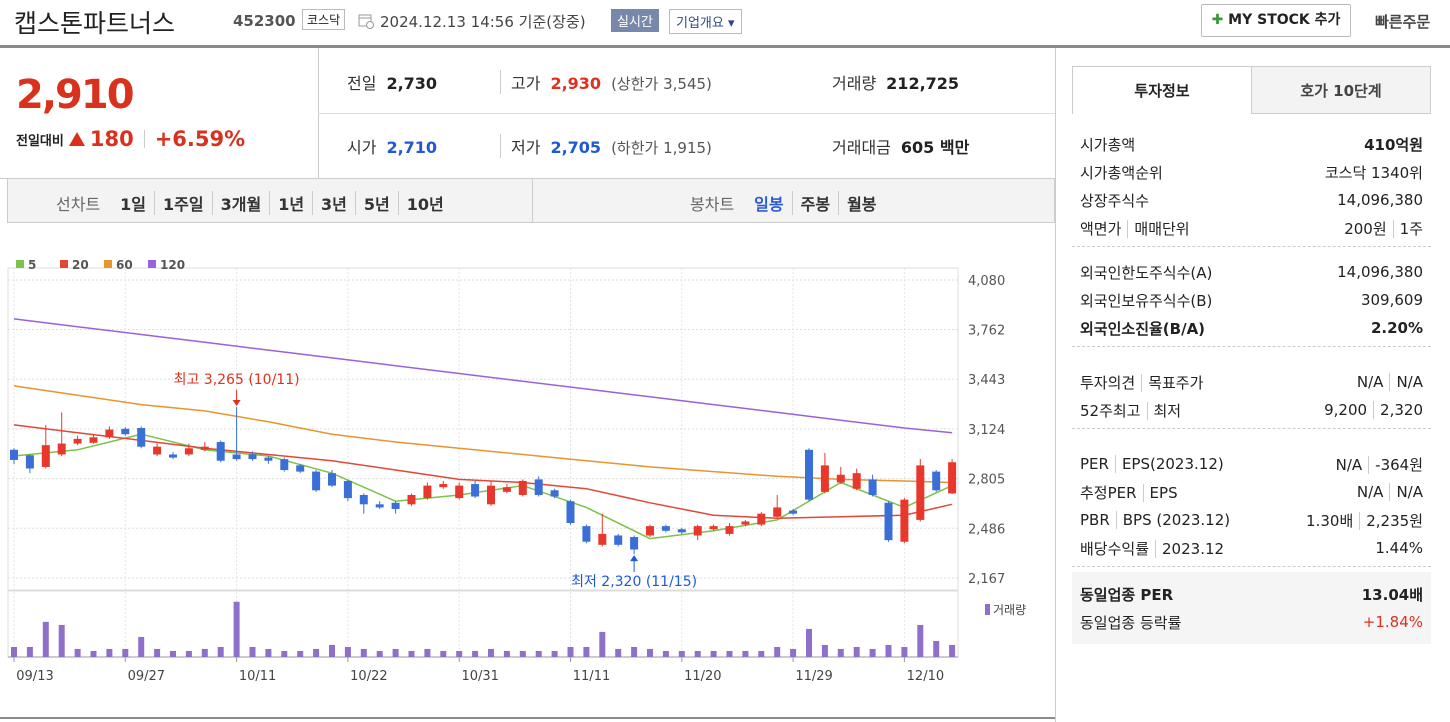 This screenshot has width=1450, height=722. Describe the element at coordinates (152, 264) in the screenshot. I see `legend-swatch` at that location.